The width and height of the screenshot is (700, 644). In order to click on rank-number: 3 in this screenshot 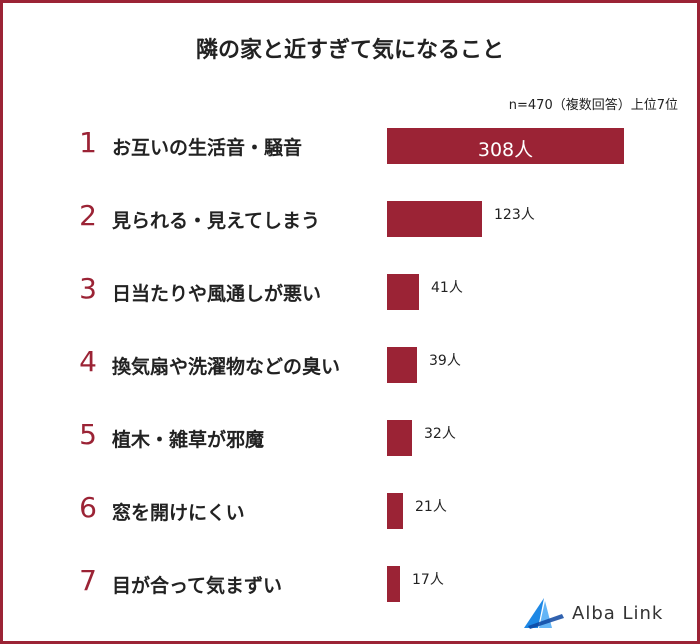, I will do `click(88, 288)`.